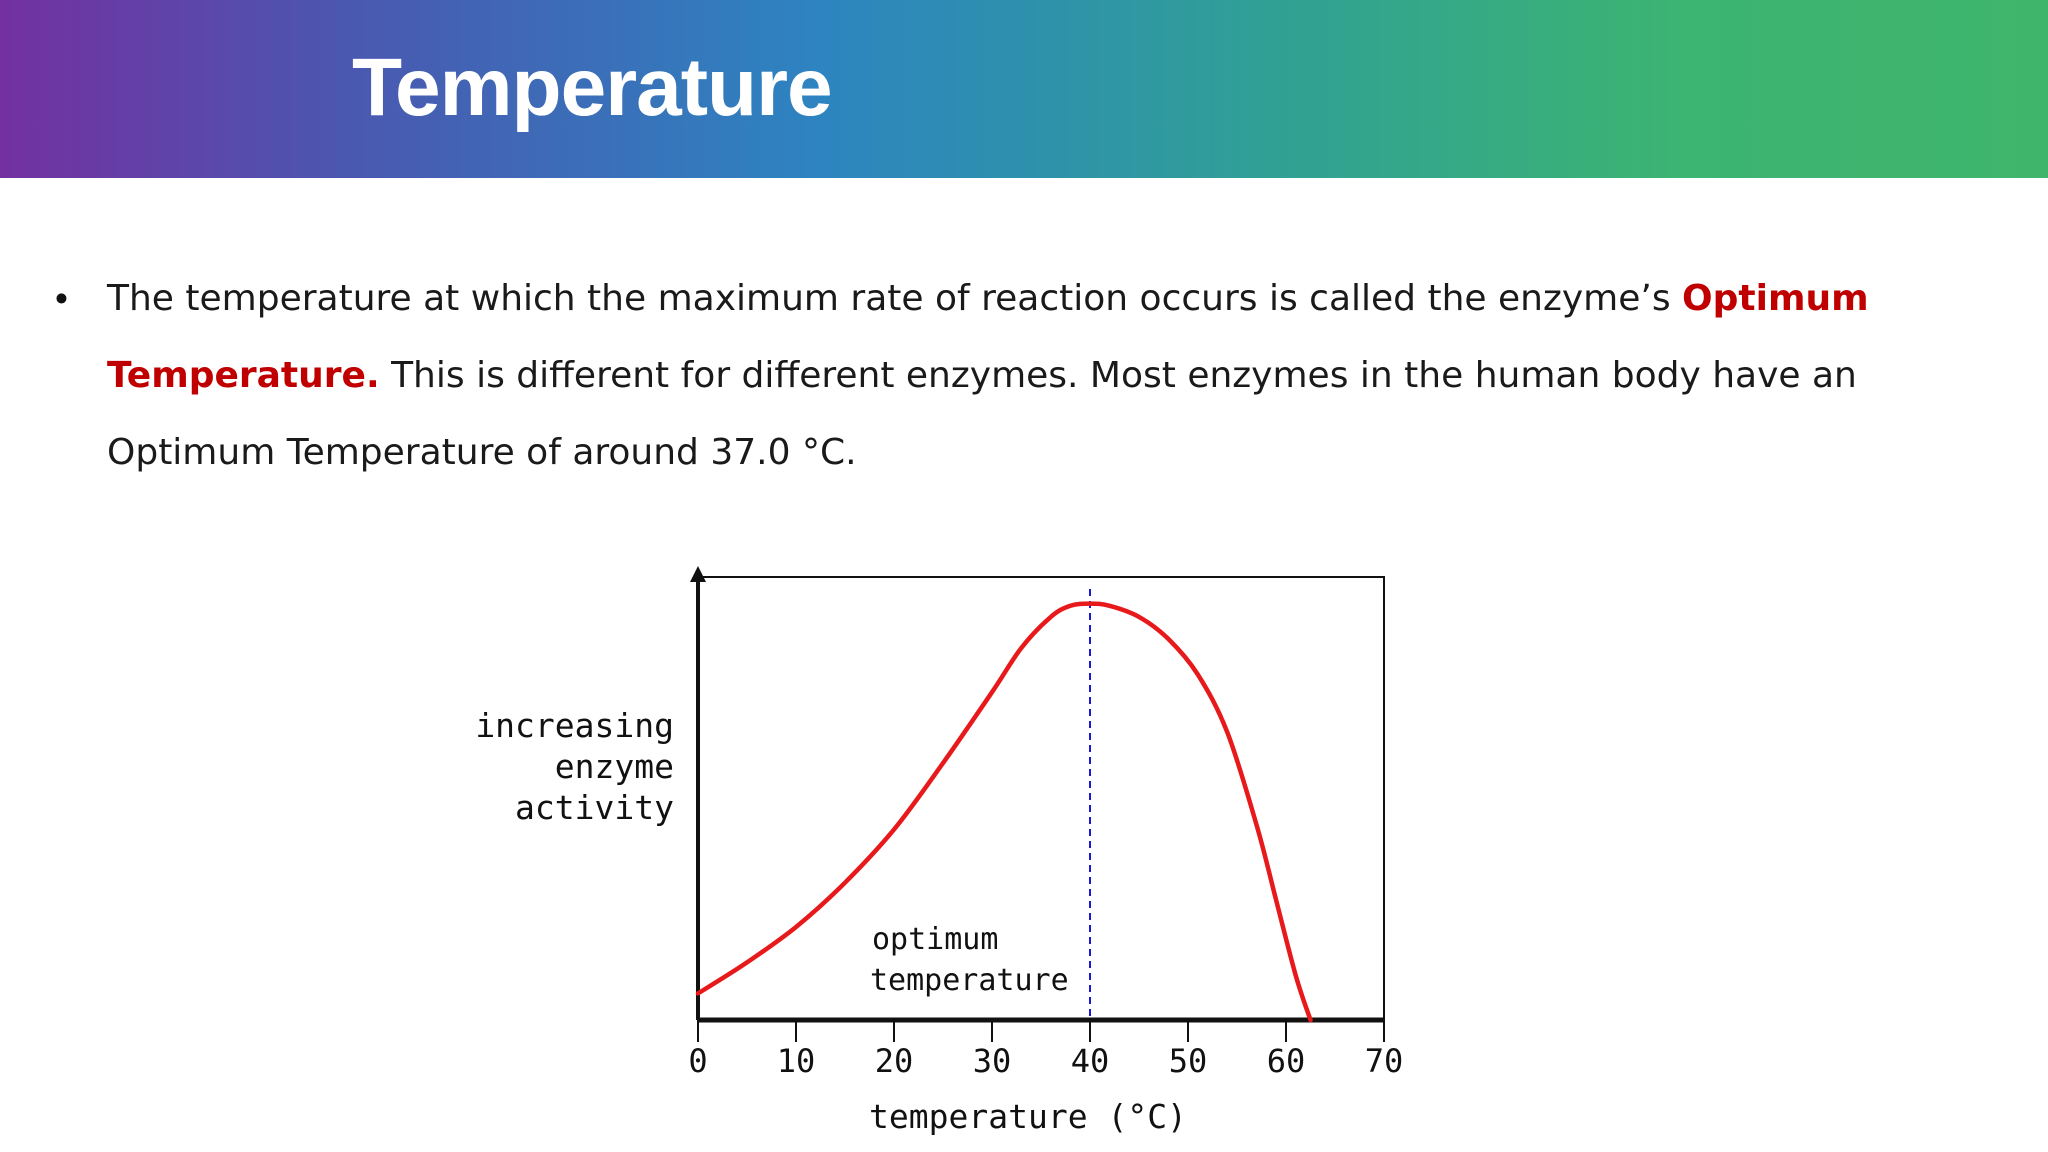 This screenshot has height=1152, width=2048. I want to click on y-axis-arrow-icon, so click(698, 574).